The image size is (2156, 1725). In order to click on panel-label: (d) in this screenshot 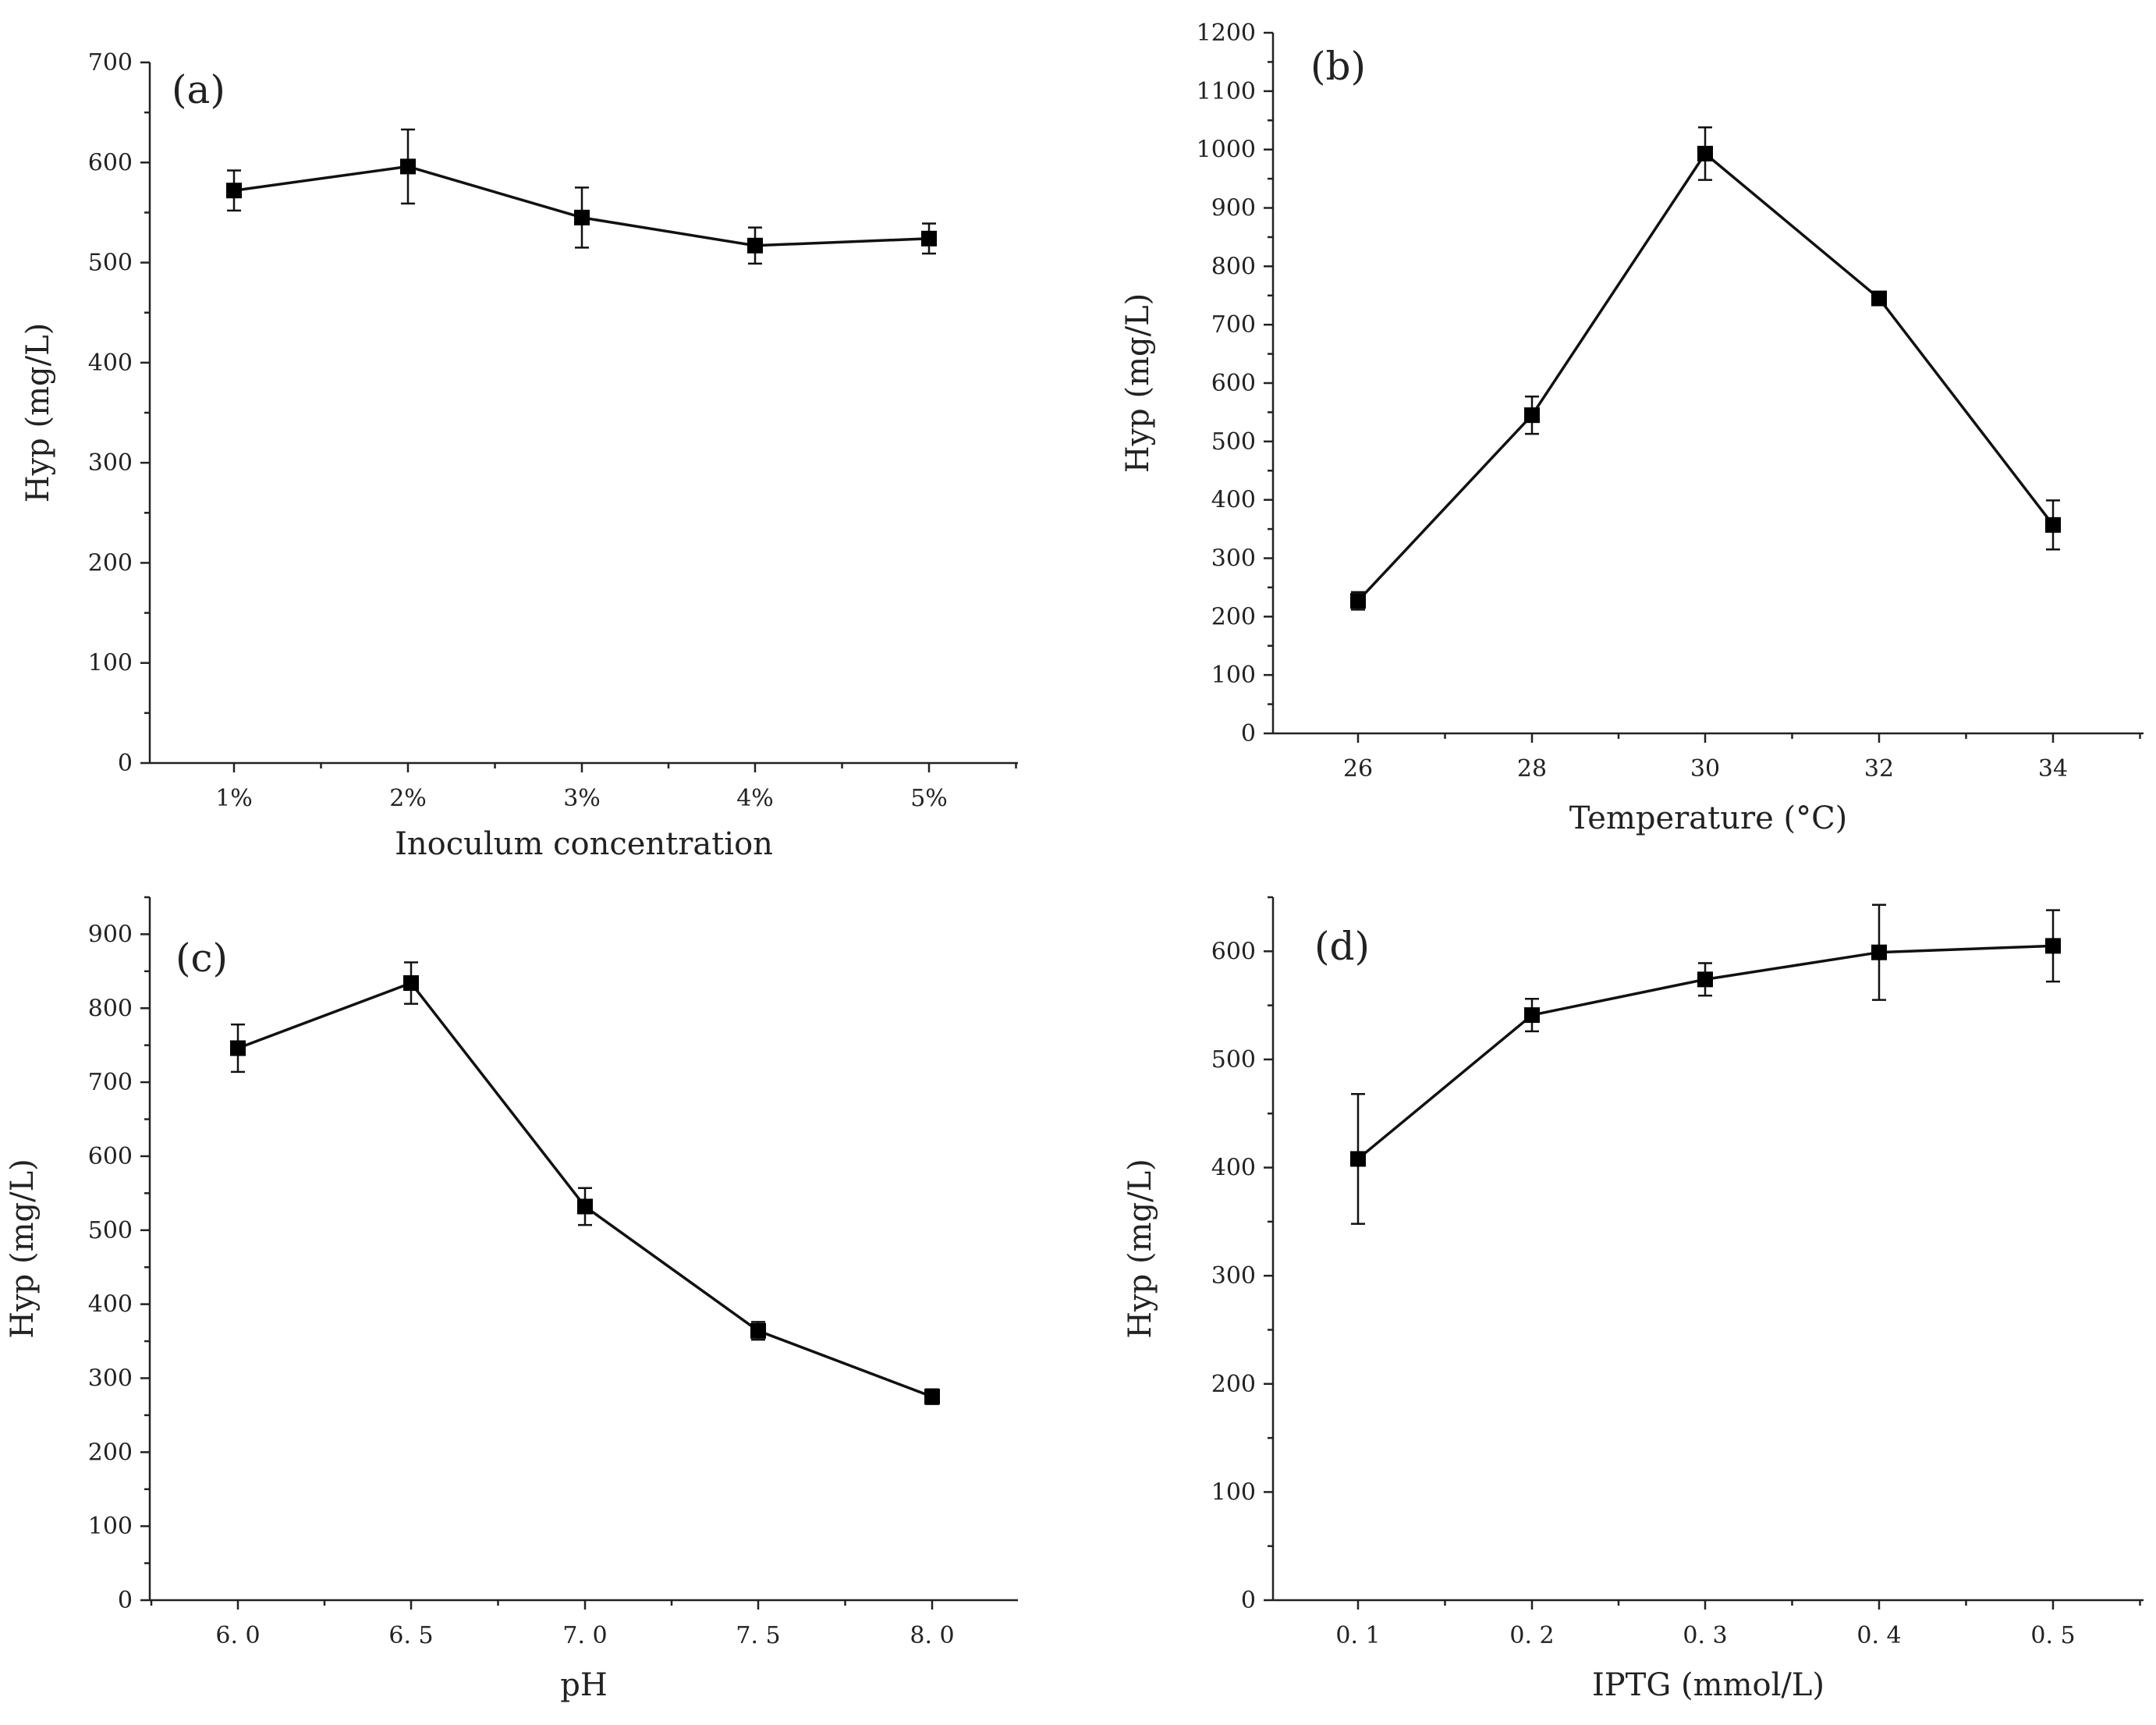, I will do `click(1342, 947)`.